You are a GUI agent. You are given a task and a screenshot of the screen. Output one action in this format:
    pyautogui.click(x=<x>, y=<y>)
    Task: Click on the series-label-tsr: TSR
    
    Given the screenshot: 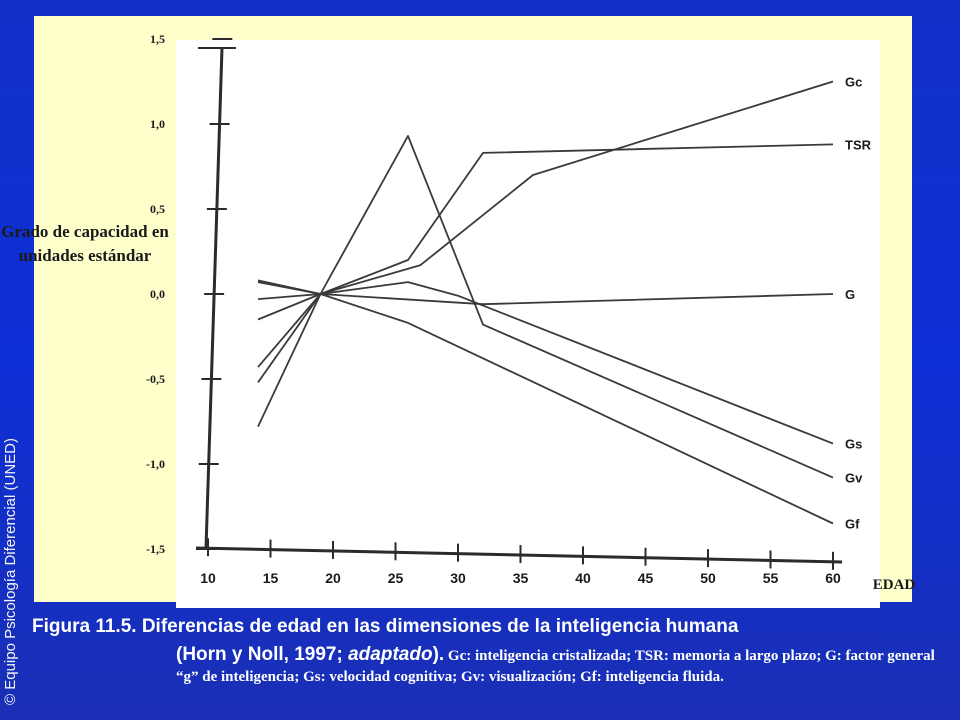 What is the action you would take?
    pyautogui.click(x=858, y=144)
    